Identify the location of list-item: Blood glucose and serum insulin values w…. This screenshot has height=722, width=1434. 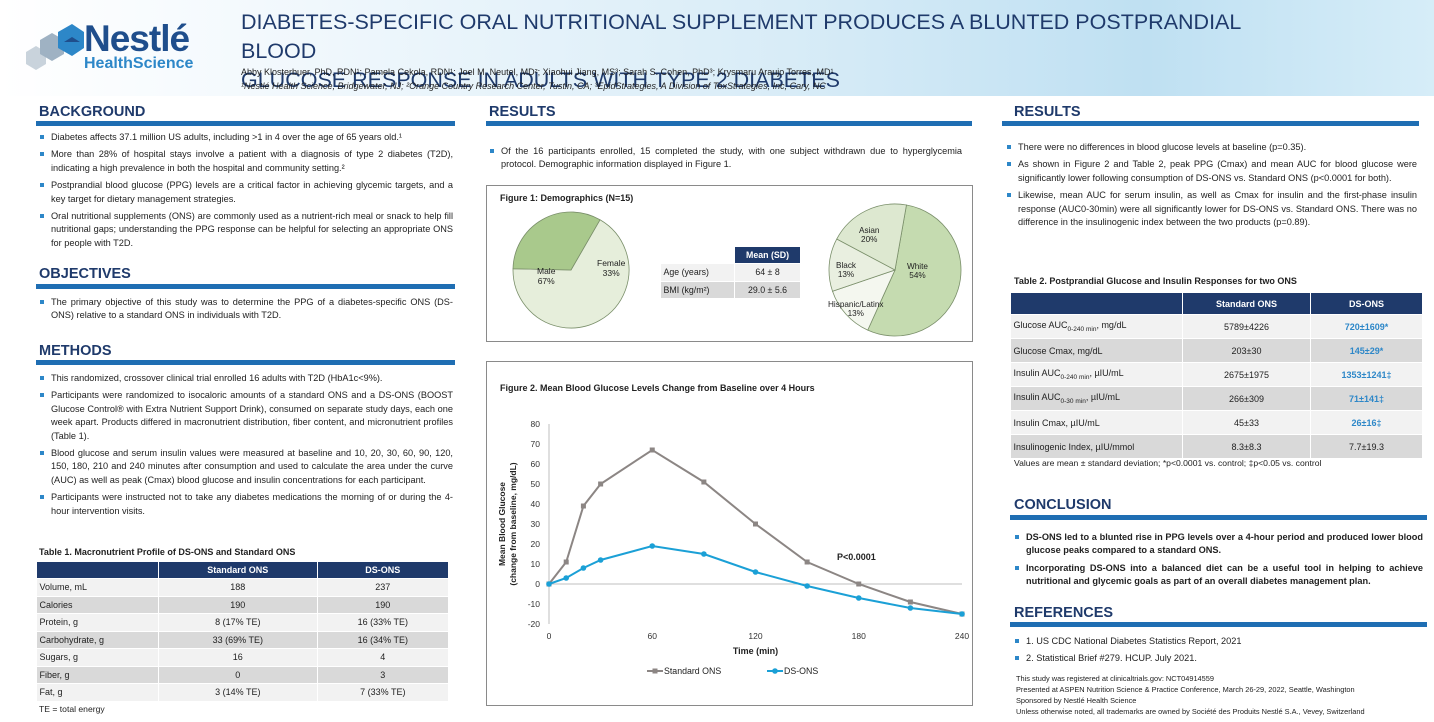
(245, 467).